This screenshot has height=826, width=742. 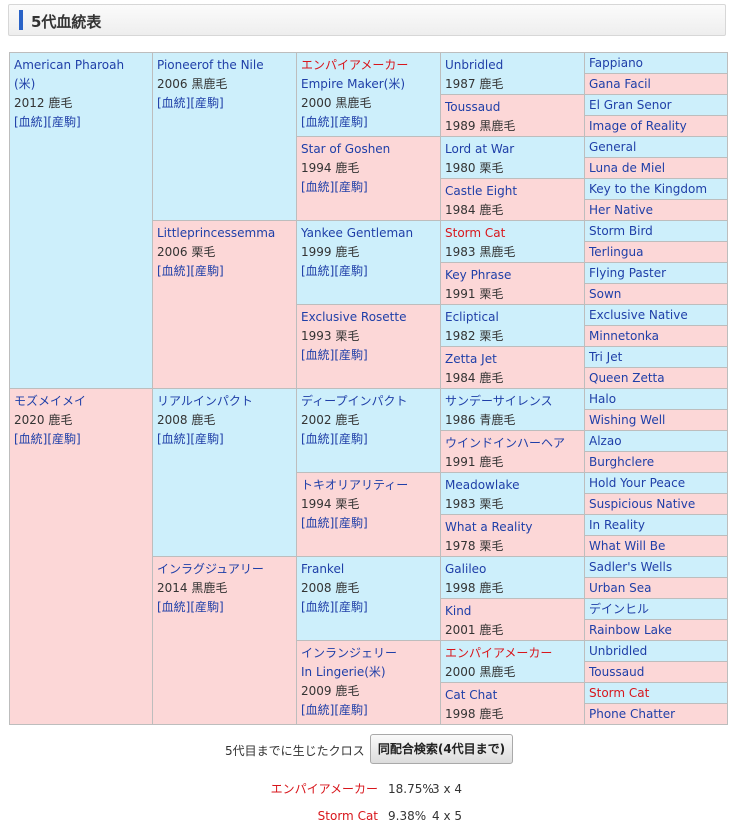 I want to click on horse-name-secondary: (米), so click(x=25, y=84).